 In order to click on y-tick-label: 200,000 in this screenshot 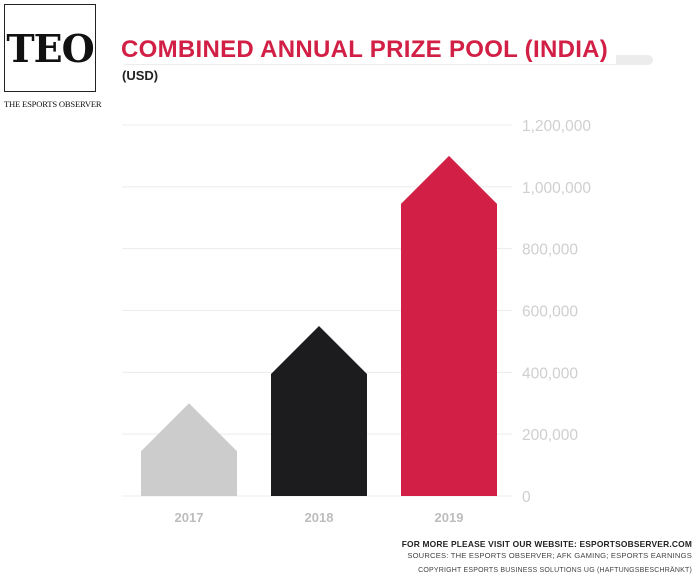, I will do `click(550, 435)`.